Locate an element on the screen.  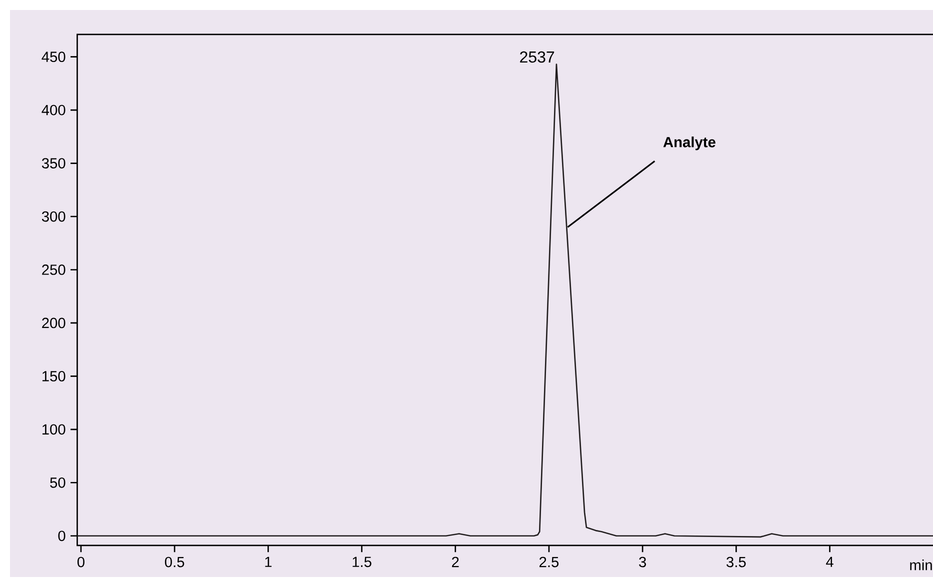
x-axis-title: min is located at coordinates (921, 565).